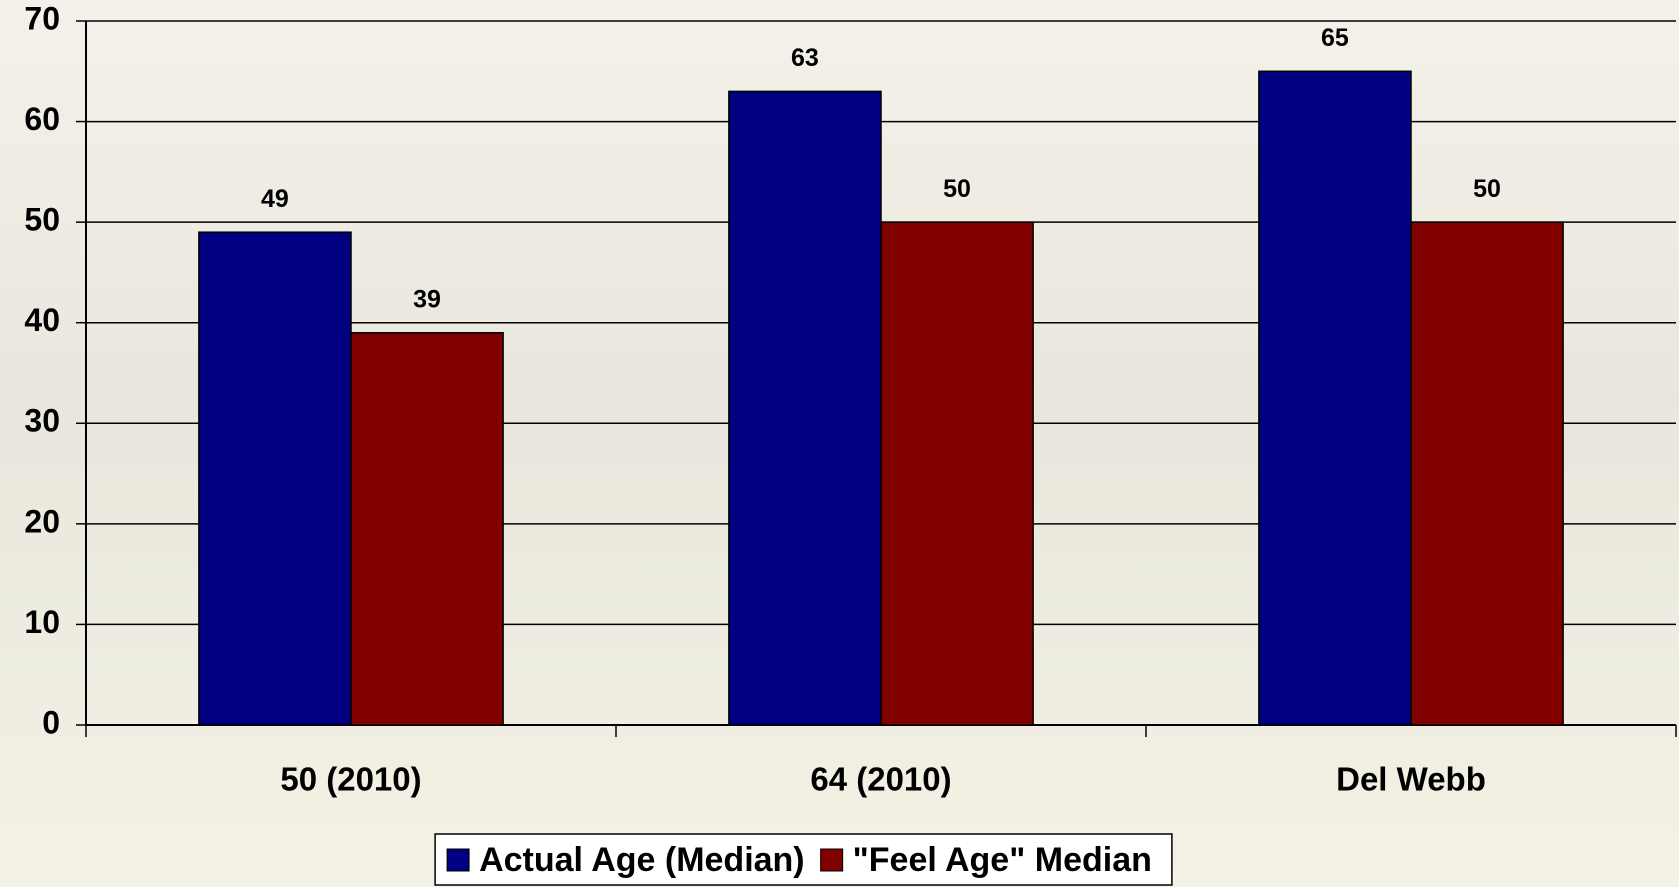 The width and height of the screenshot is (1679, 887). I want to click on y-tick-label: 10, so click(42, 622).